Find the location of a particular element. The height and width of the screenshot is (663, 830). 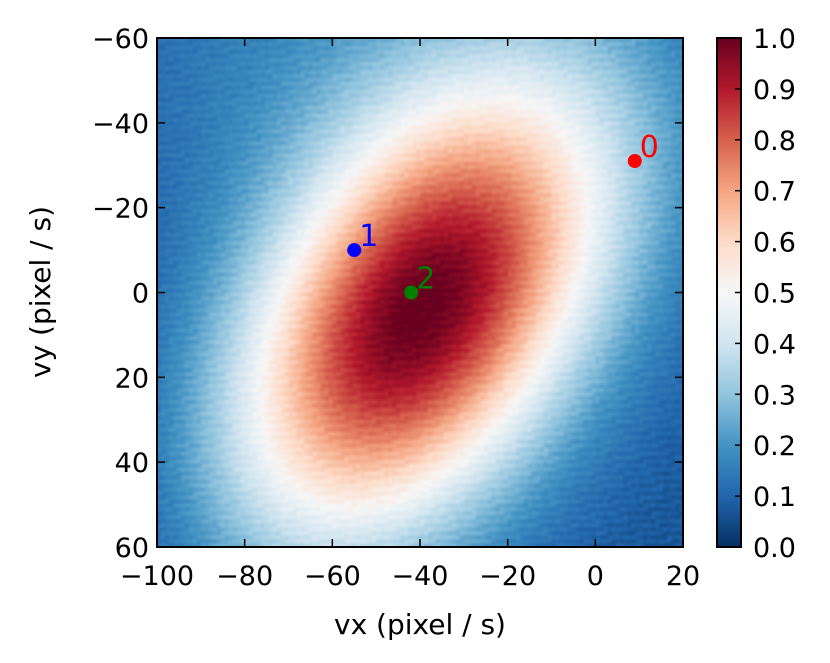

y-axis-title: vy (pixel / s) is located at coordinates (40, 292).